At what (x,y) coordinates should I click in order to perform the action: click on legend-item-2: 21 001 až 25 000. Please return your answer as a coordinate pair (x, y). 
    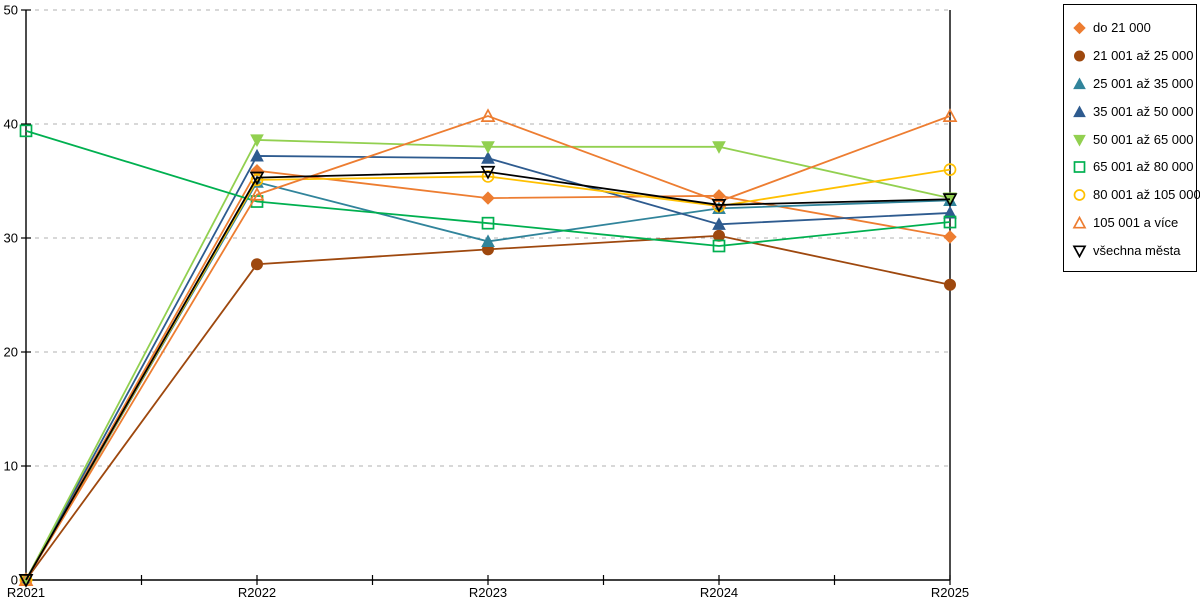
    Looking at the image, I should click on (1133, 56).